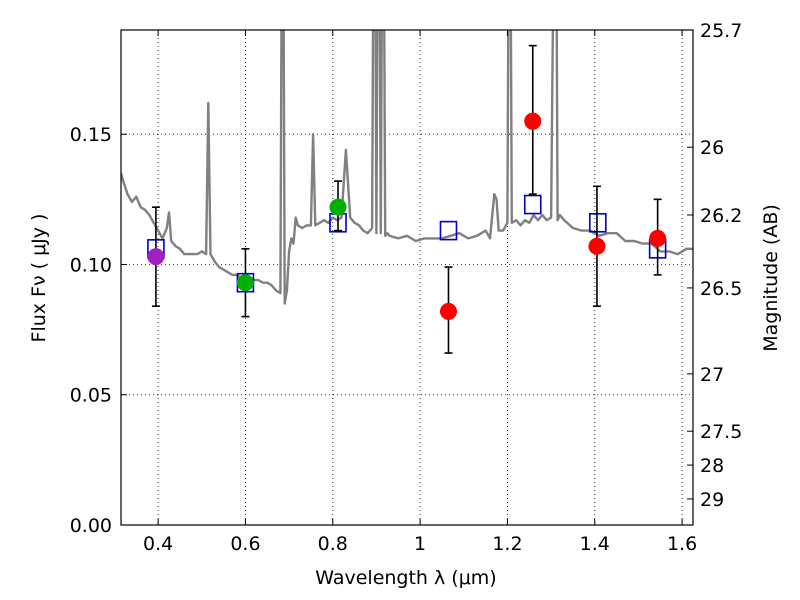  I want to click on right-tick-label: 27.5, so click(721, 432).